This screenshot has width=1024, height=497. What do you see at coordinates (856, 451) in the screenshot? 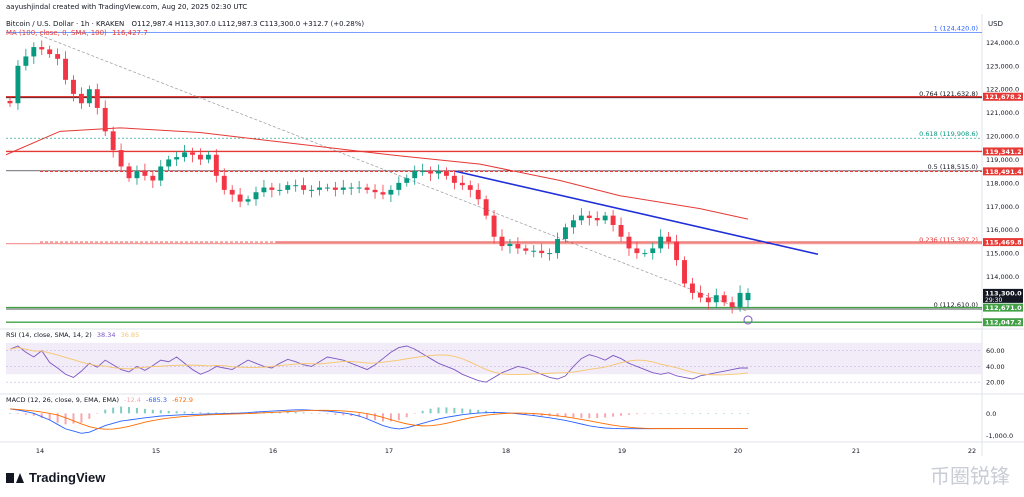
I see `x-tick-label: 21` at bounding box center [856, 451].